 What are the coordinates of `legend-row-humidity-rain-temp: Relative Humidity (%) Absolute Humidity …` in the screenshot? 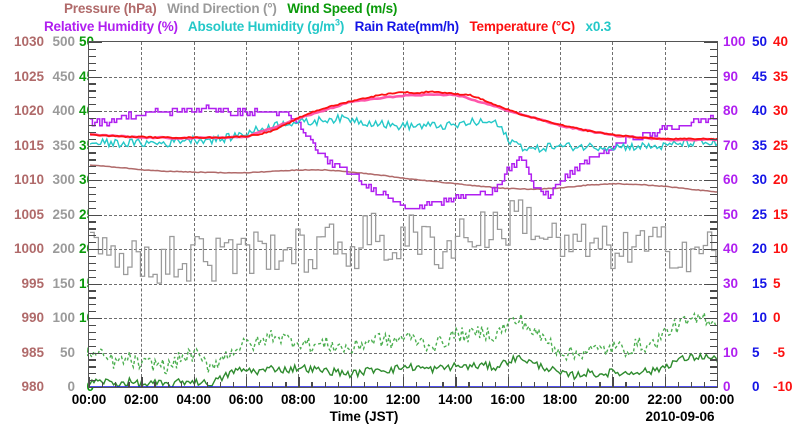 It's located at (331, 25).